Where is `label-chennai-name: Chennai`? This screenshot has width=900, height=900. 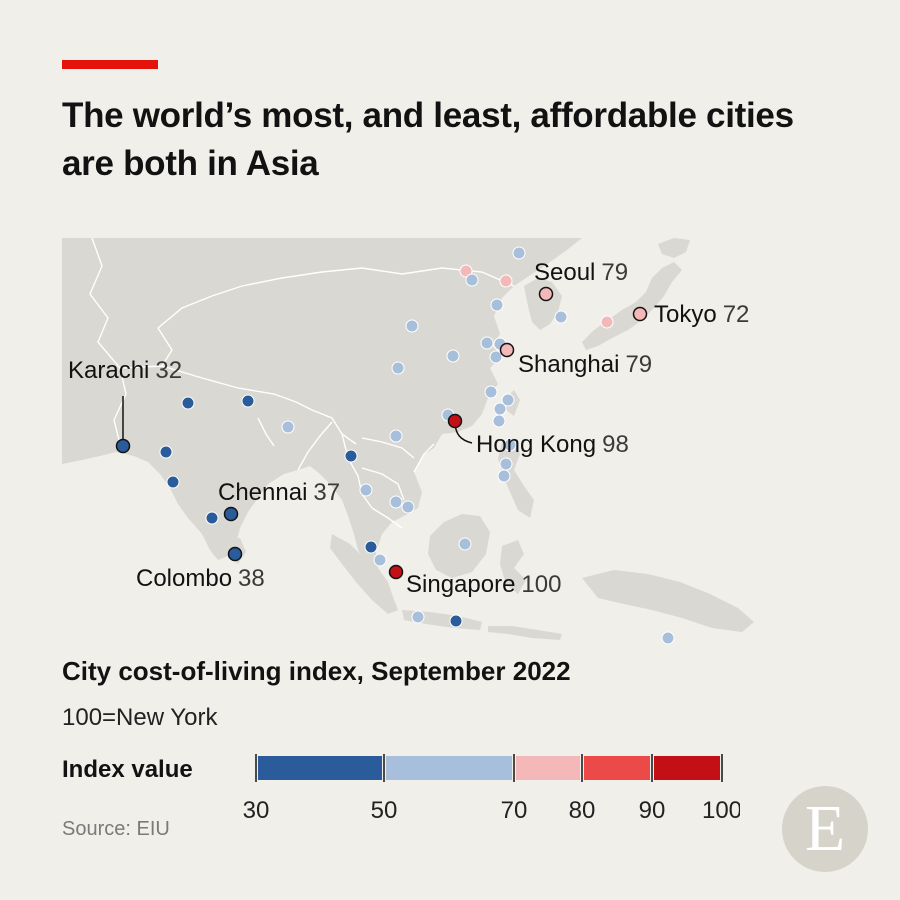 label-chennai-name: Chennai is located at coordinates (262, 492).